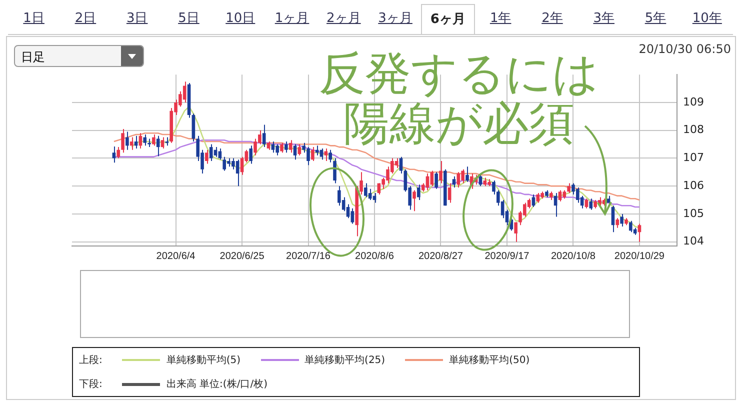  Describe the element at coordinates (693, 185) in the screenshot. I see `y-tick-label: 106` at that location.